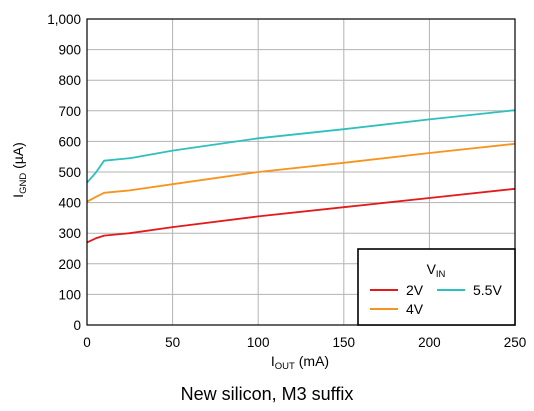  What do you see at coordinates (344, 342) in the screenshot?
I see `x-tick-label: 150` at bounding box center [344, 342].